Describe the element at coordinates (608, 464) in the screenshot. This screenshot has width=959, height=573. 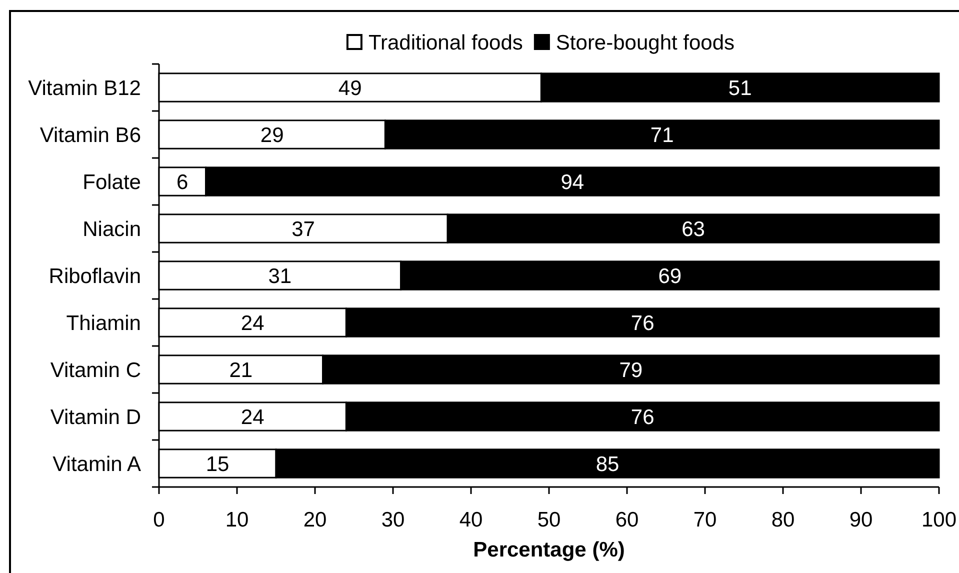
I see `data-label: 85` at that location.